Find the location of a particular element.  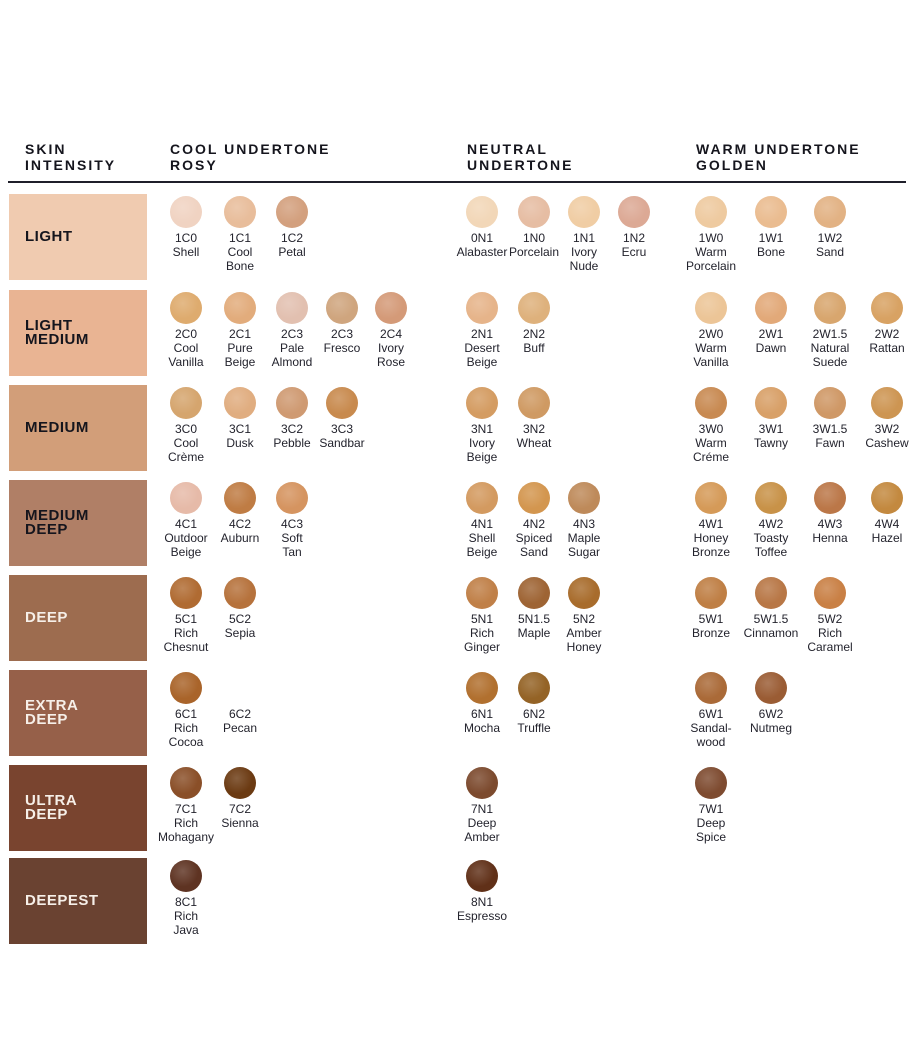

shade-swatch-7C1: 7C1 Rich Mohagany is located at coordinates (186, 805).